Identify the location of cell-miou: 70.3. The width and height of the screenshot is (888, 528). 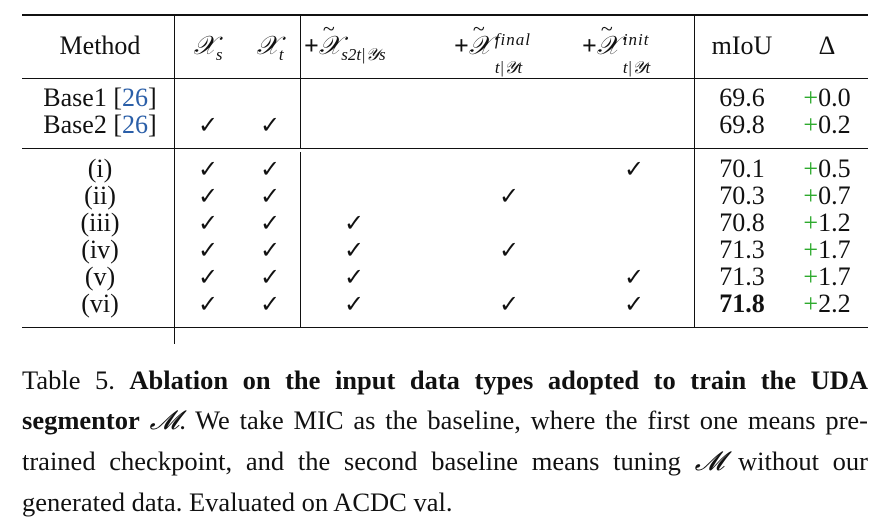
(742, 196).